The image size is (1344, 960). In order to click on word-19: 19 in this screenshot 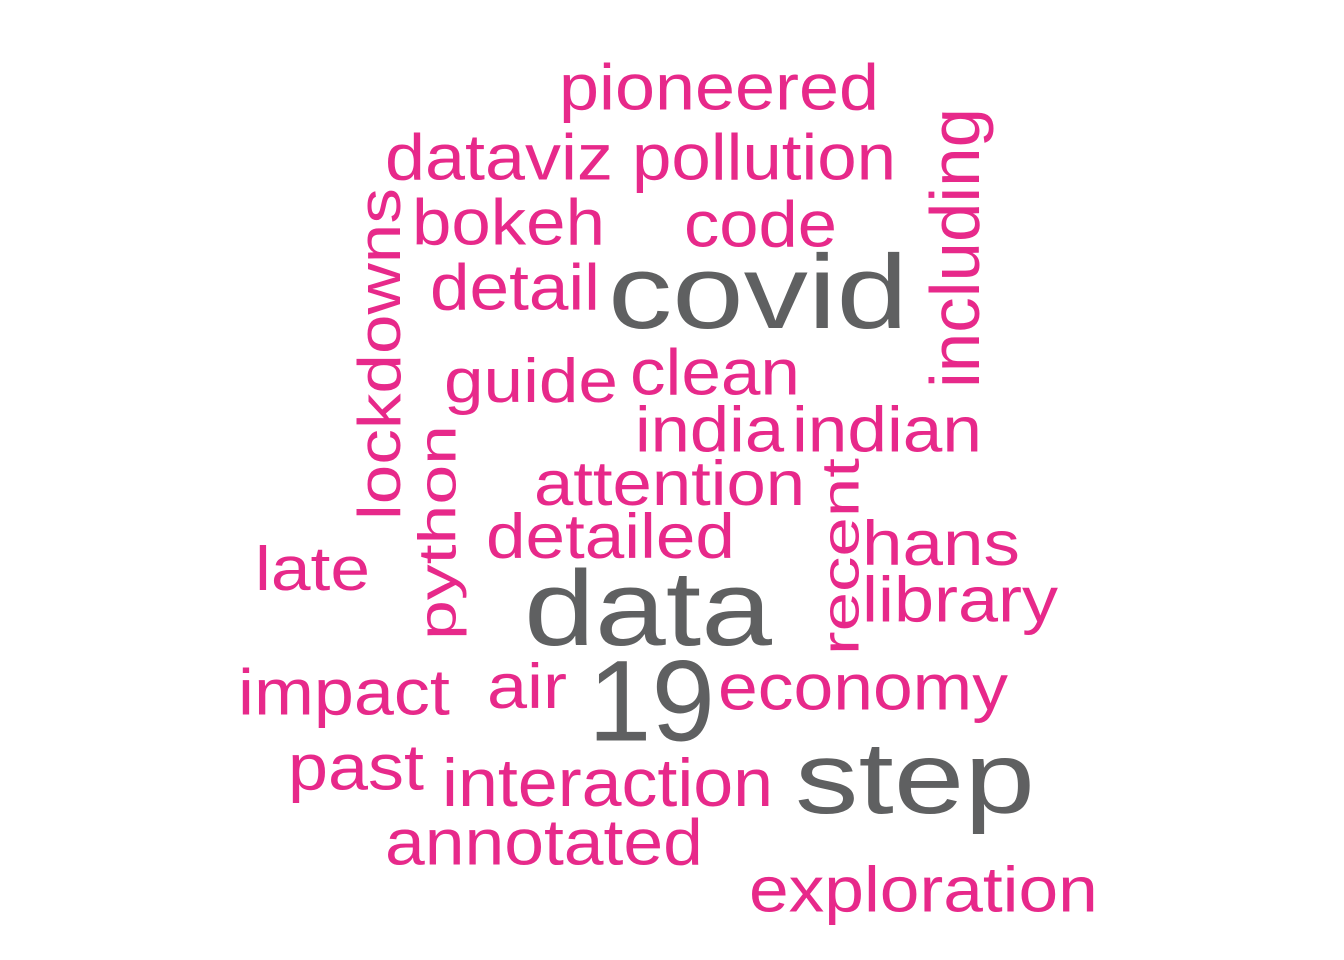, I will do `click(652, 701)`.